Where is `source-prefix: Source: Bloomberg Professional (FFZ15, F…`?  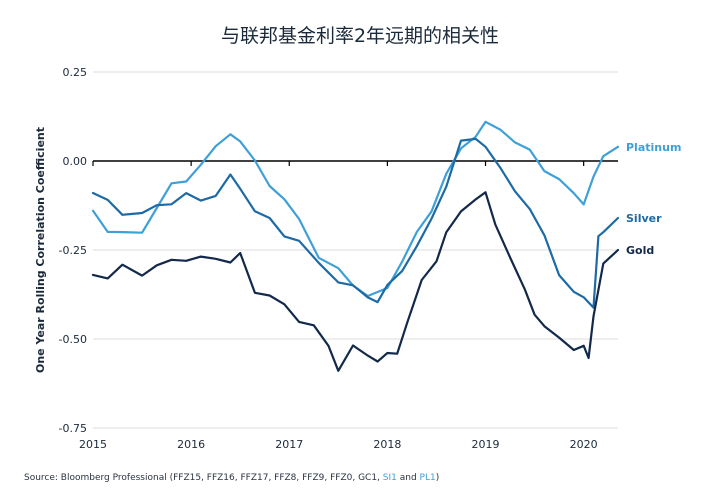
source-prefix: Source: Bloomberg Professional (FFZ15, F… is located at coordinates (203, 478).